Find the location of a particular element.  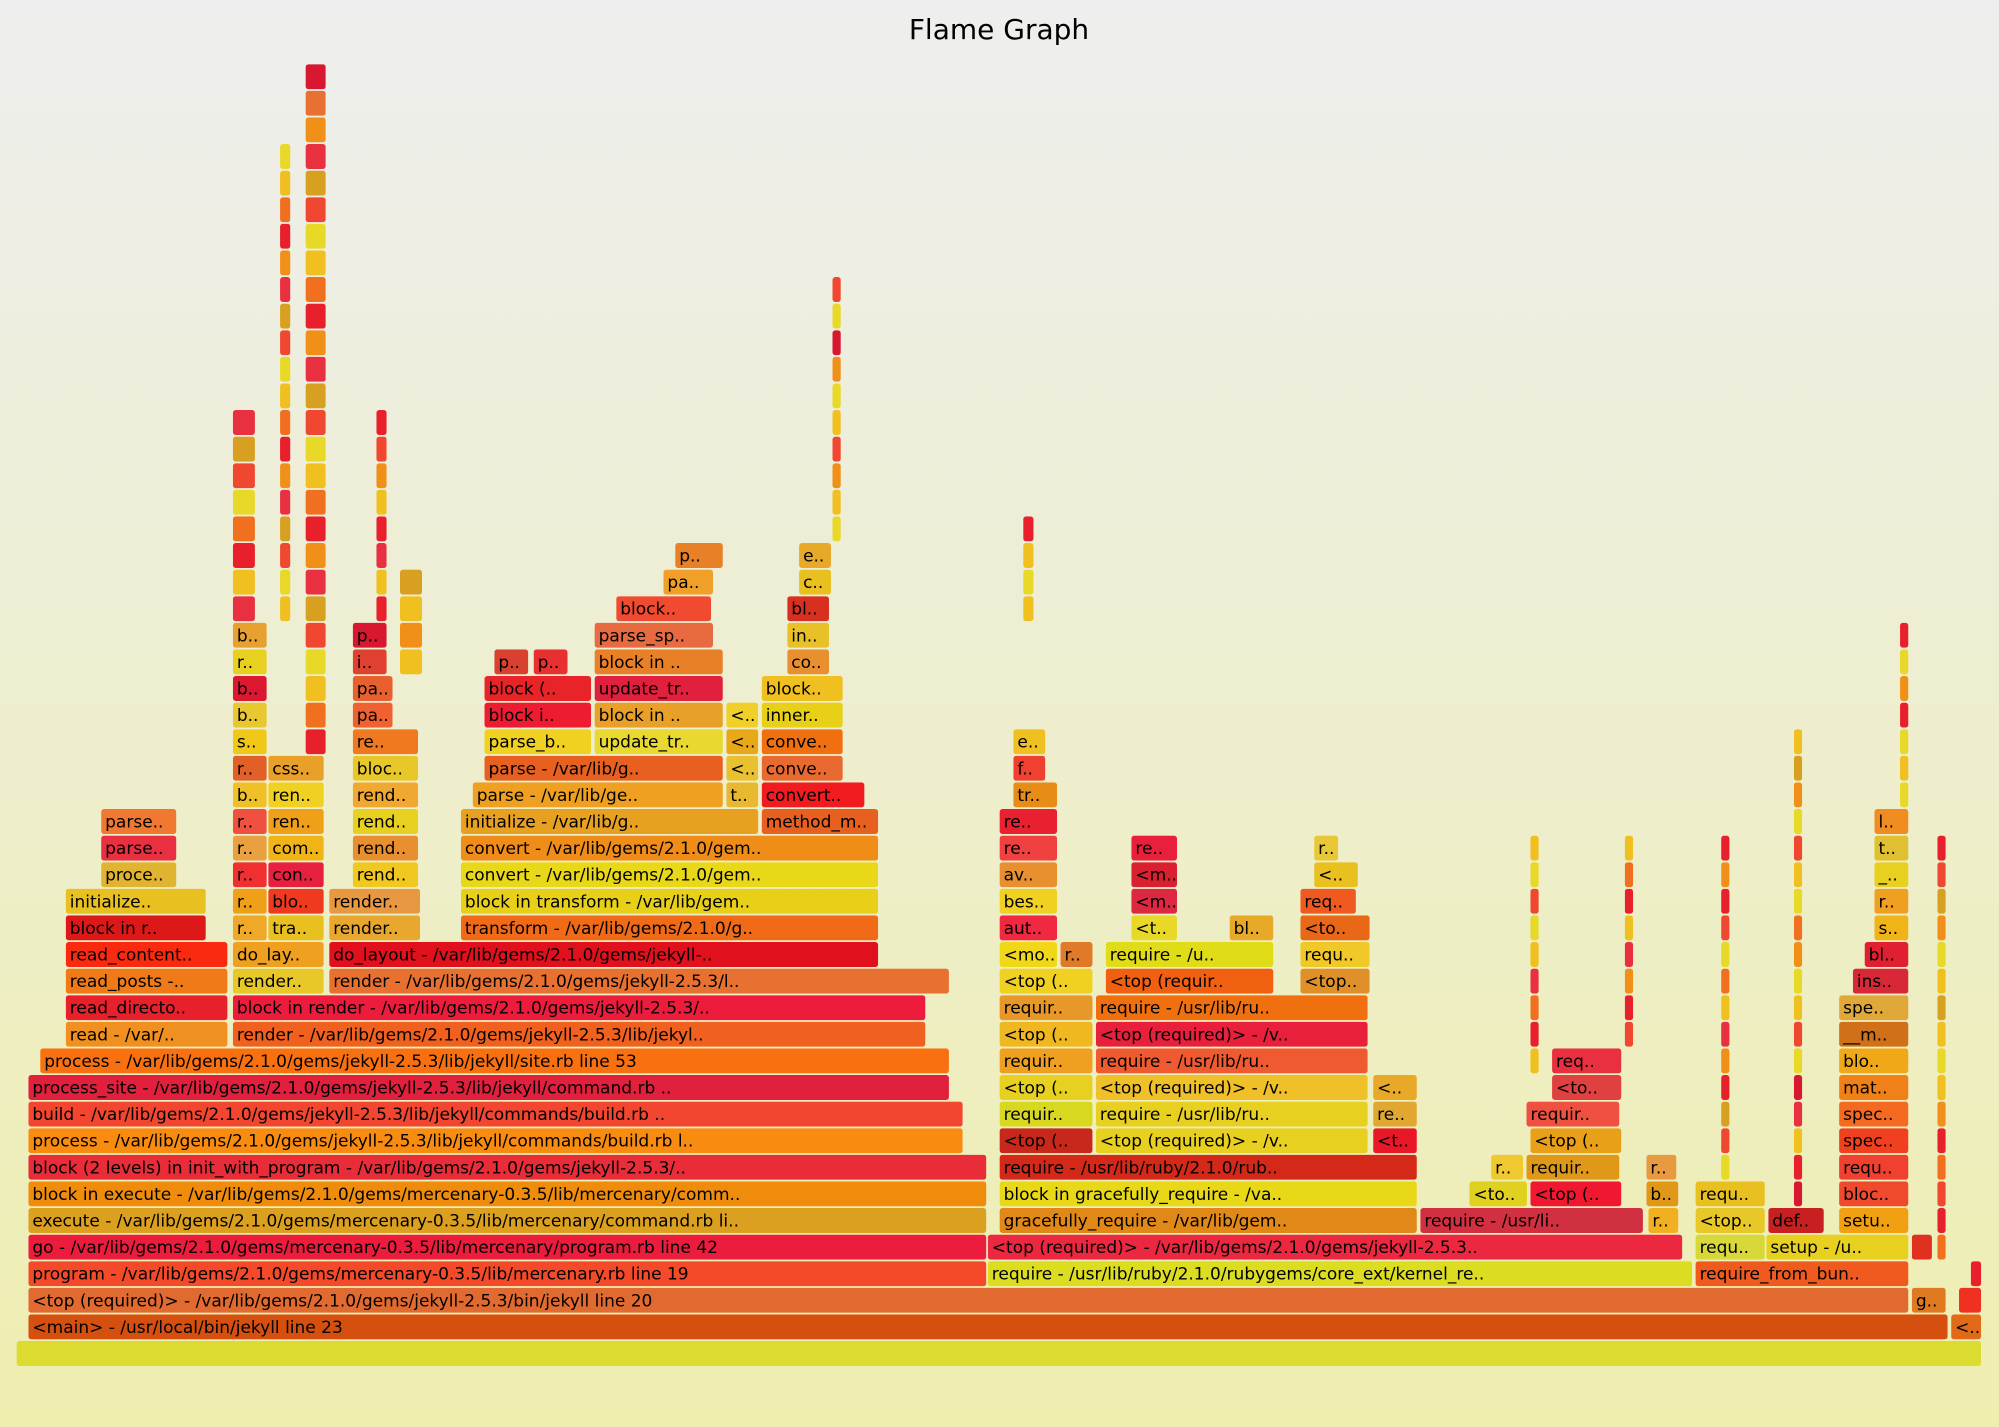

frame: <m.. is located at coordinates (1154, 875).